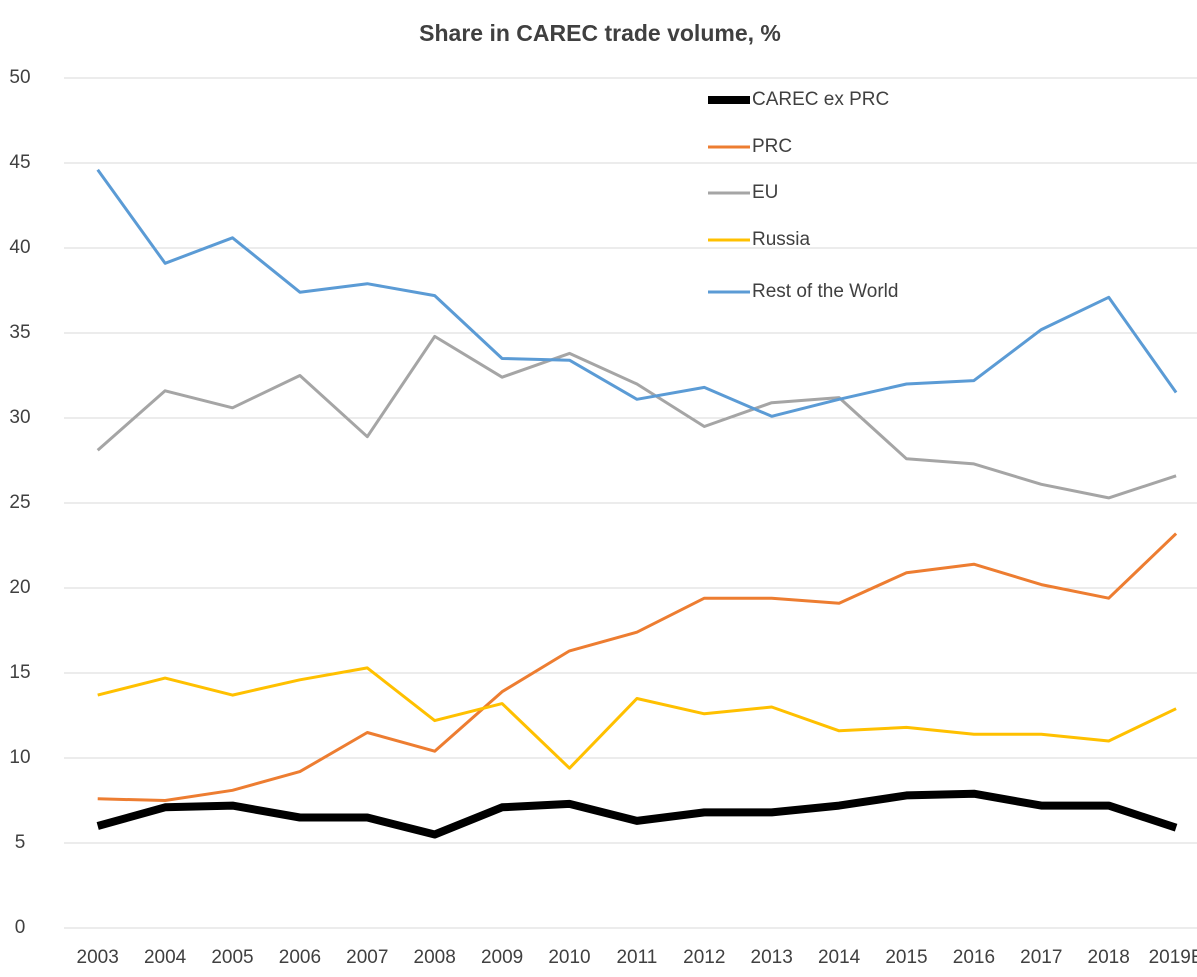 The width and height of the screenshot is (1197, 977). Describe the element at coordinates (435, 957) in the screenshot. I see `x-tick-label: 2008` at that location.